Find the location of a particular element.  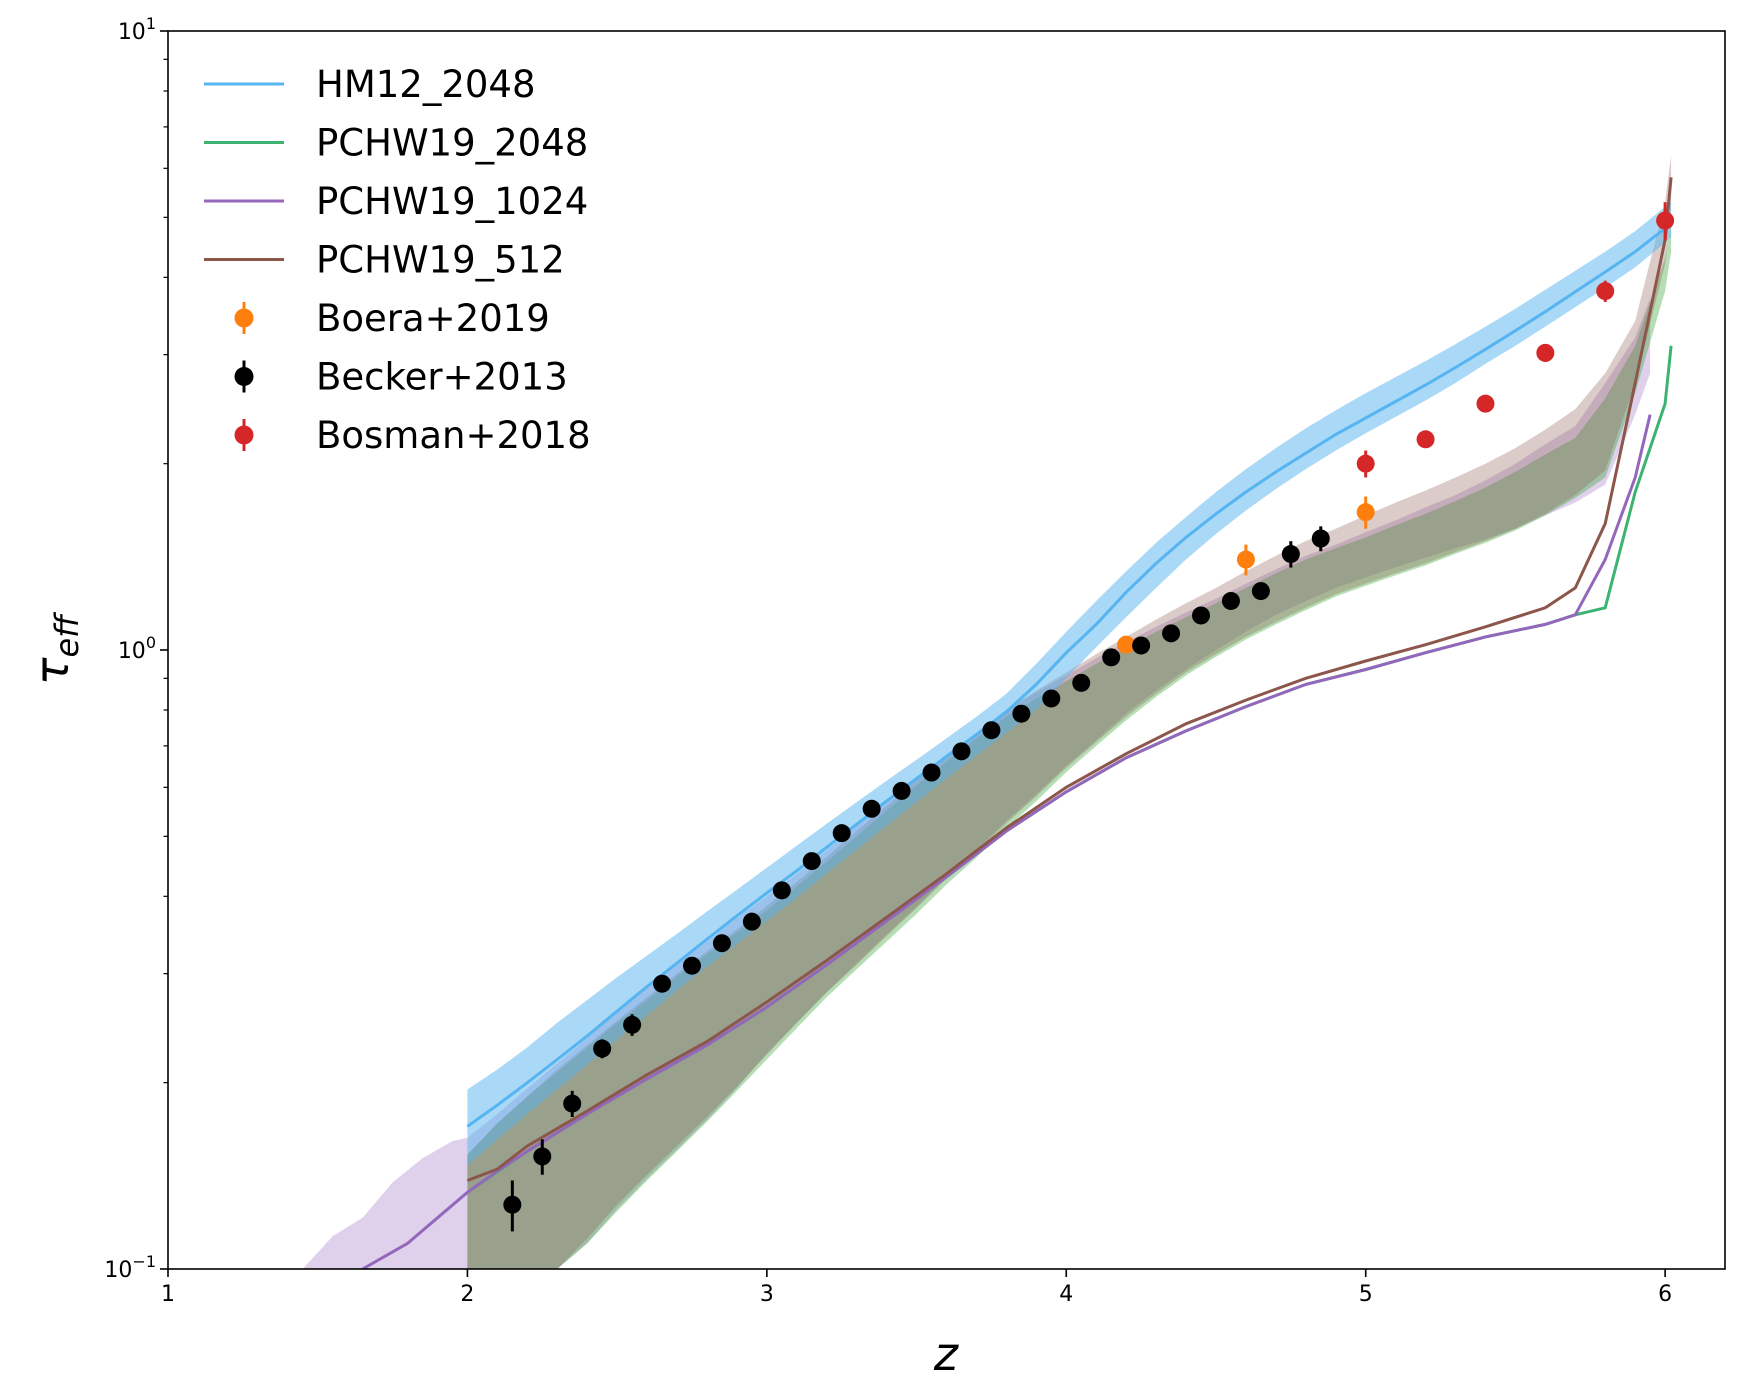

y-tick-label: 10¹ is located at coordinates (137, 29).